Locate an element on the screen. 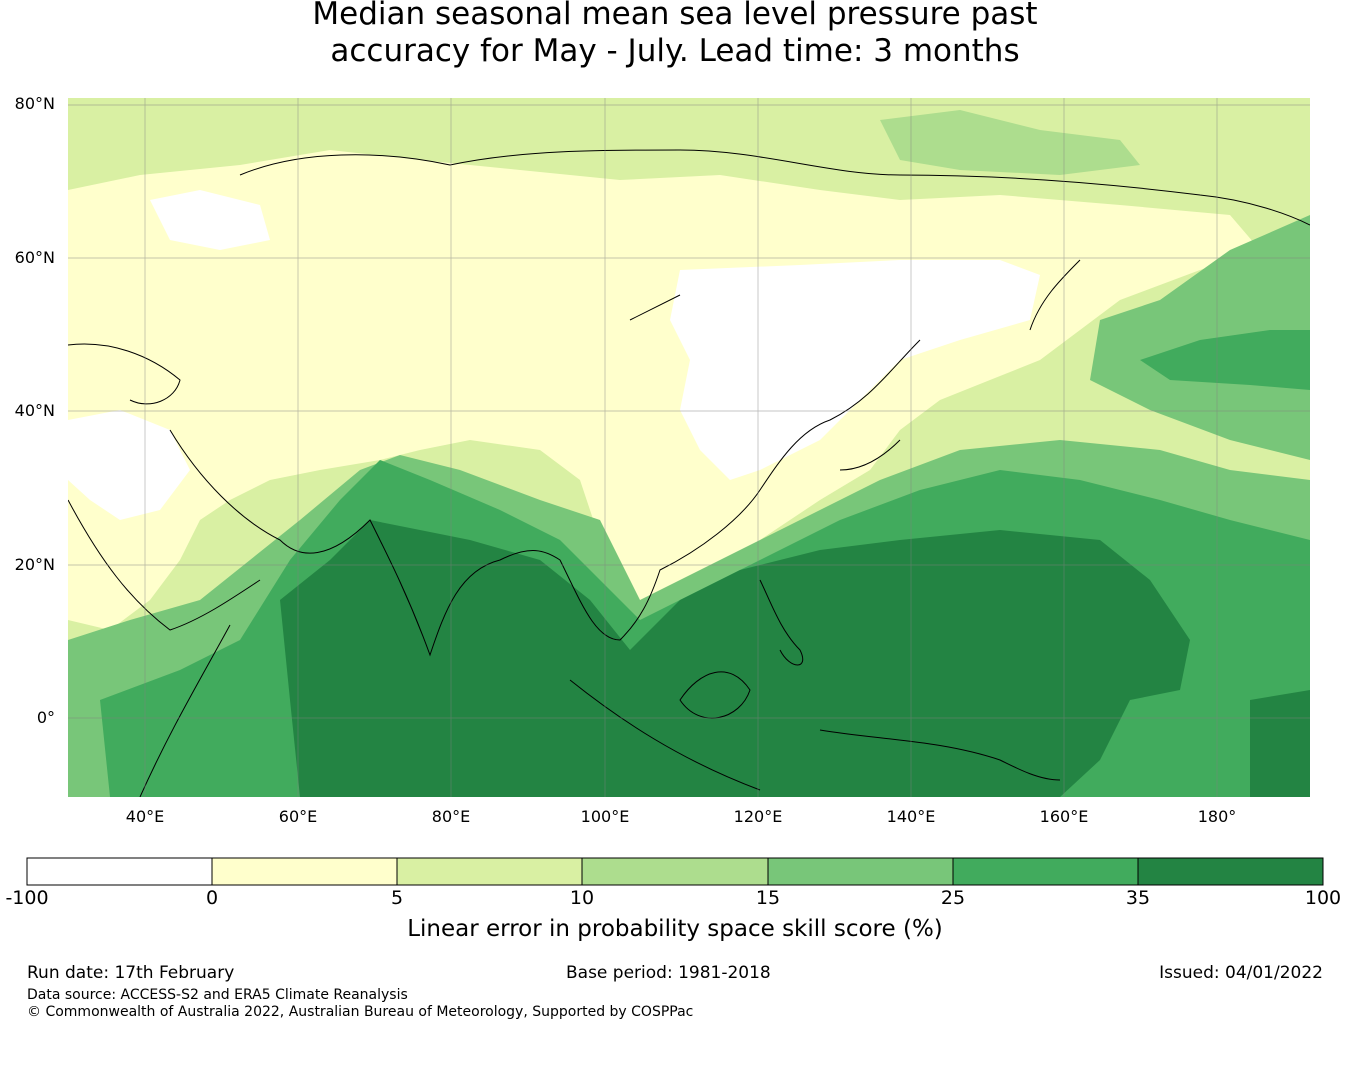 This screenshot has width=1350, height=1065. region-25-35-pacific is located at coordinates (1225, 360).